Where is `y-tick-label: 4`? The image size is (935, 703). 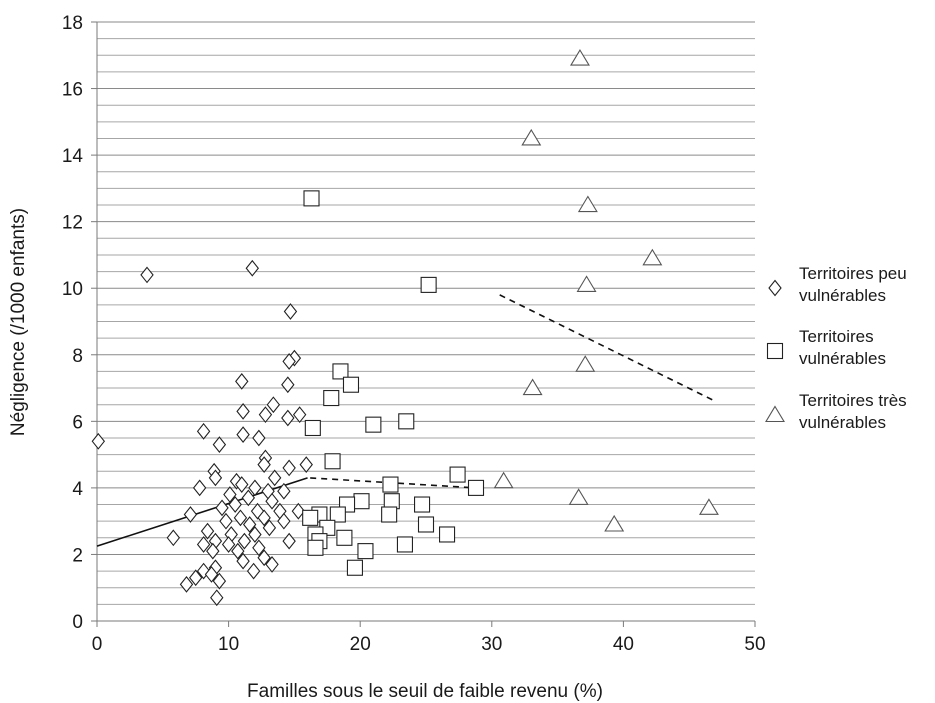 y-tick-label: 4 is located at coordinates (77, 489).